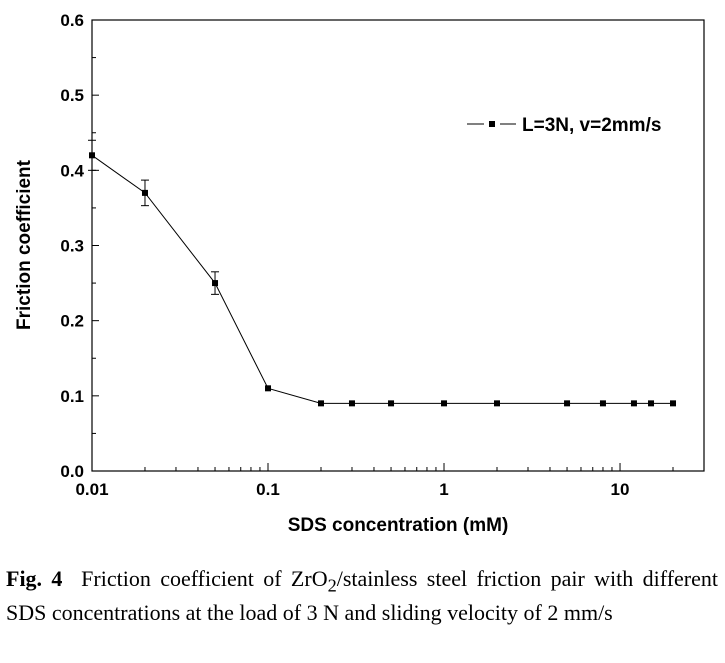 The image size is (725, 663). Describe the element at coordinates (620, 489) in the screenshot. I see `x-tick-label: 10` at that location.